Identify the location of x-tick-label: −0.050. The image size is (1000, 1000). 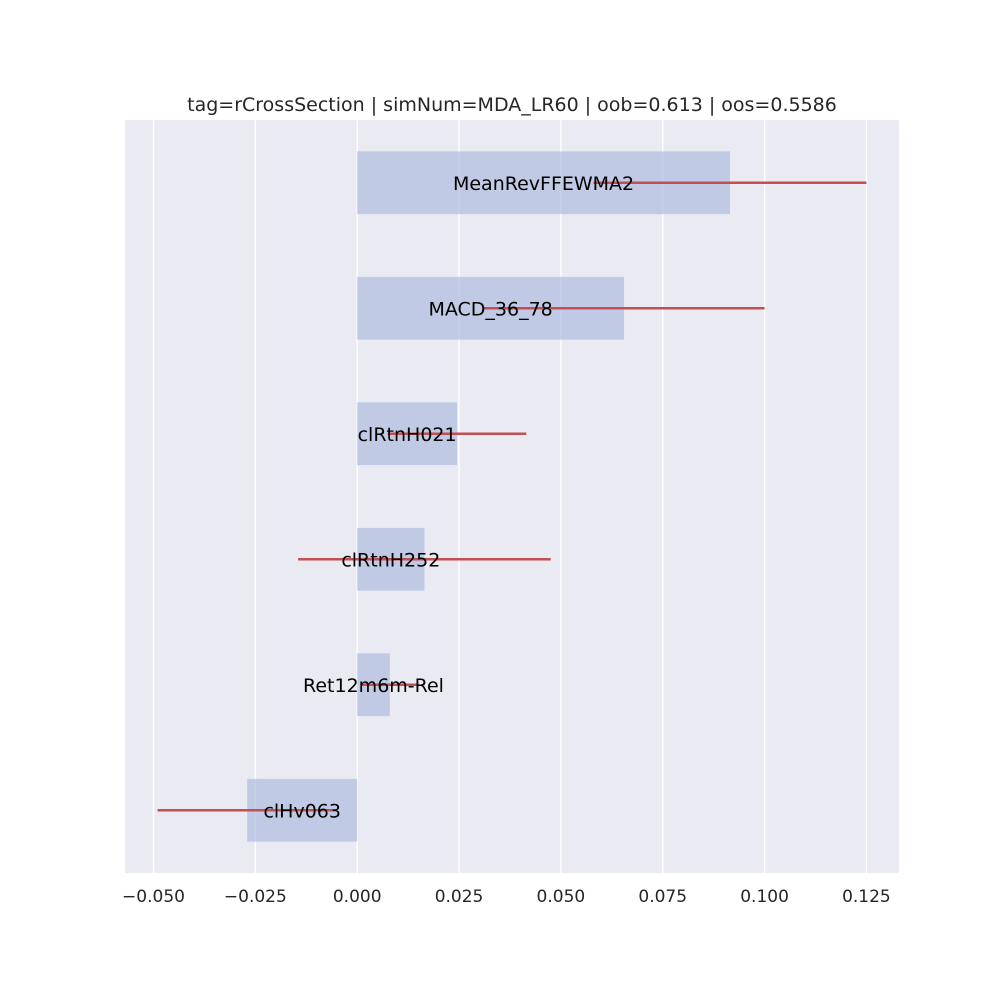
(153, 897).